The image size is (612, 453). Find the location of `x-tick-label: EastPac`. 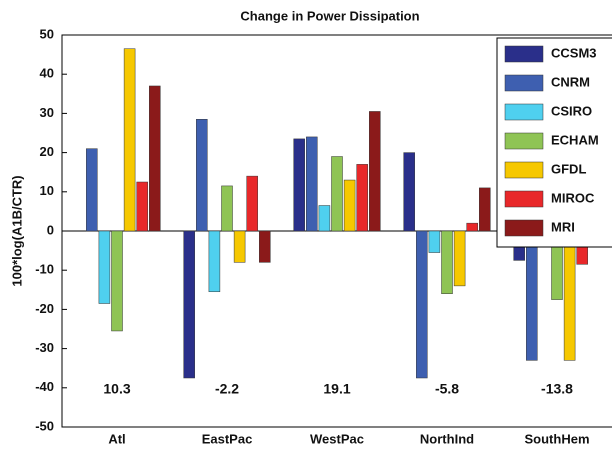

x-tick-label: EastPac is located at coordinates (227, 438).